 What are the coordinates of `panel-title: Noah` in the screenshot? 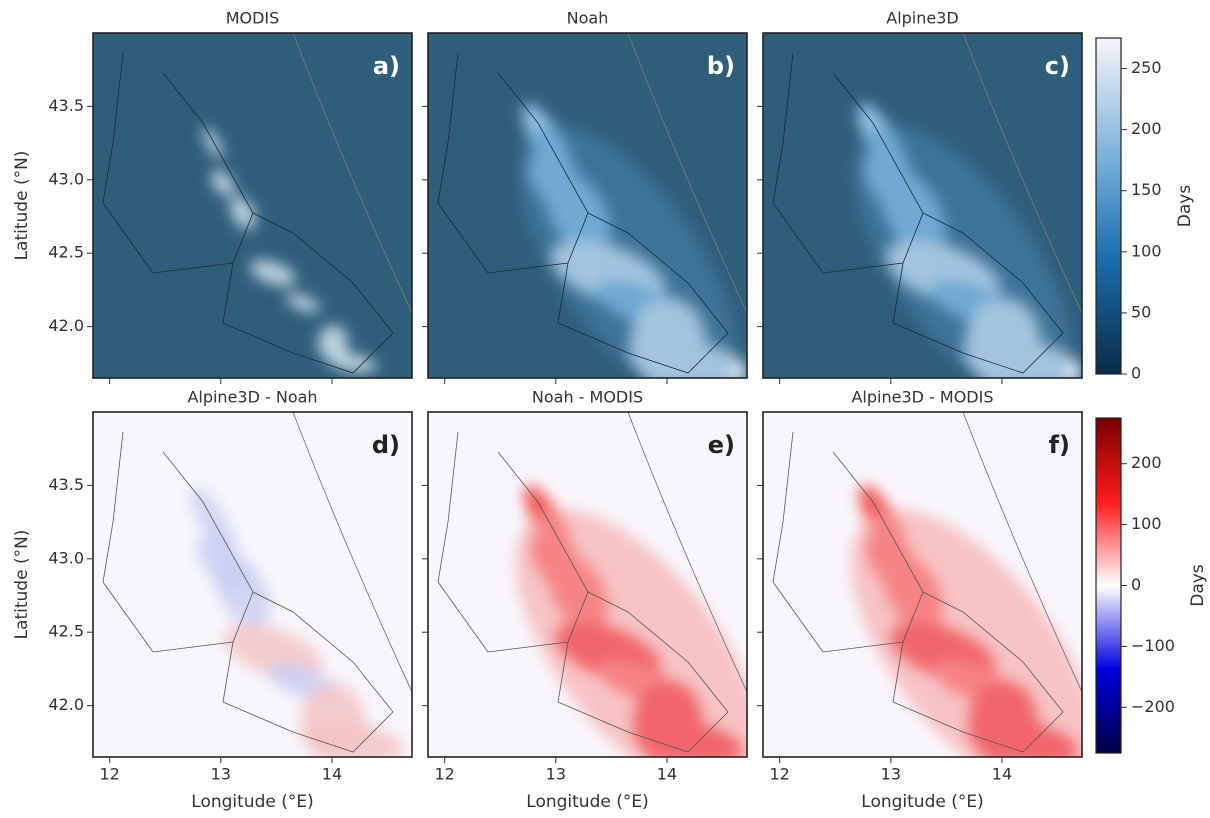 It's located at (588, 18).